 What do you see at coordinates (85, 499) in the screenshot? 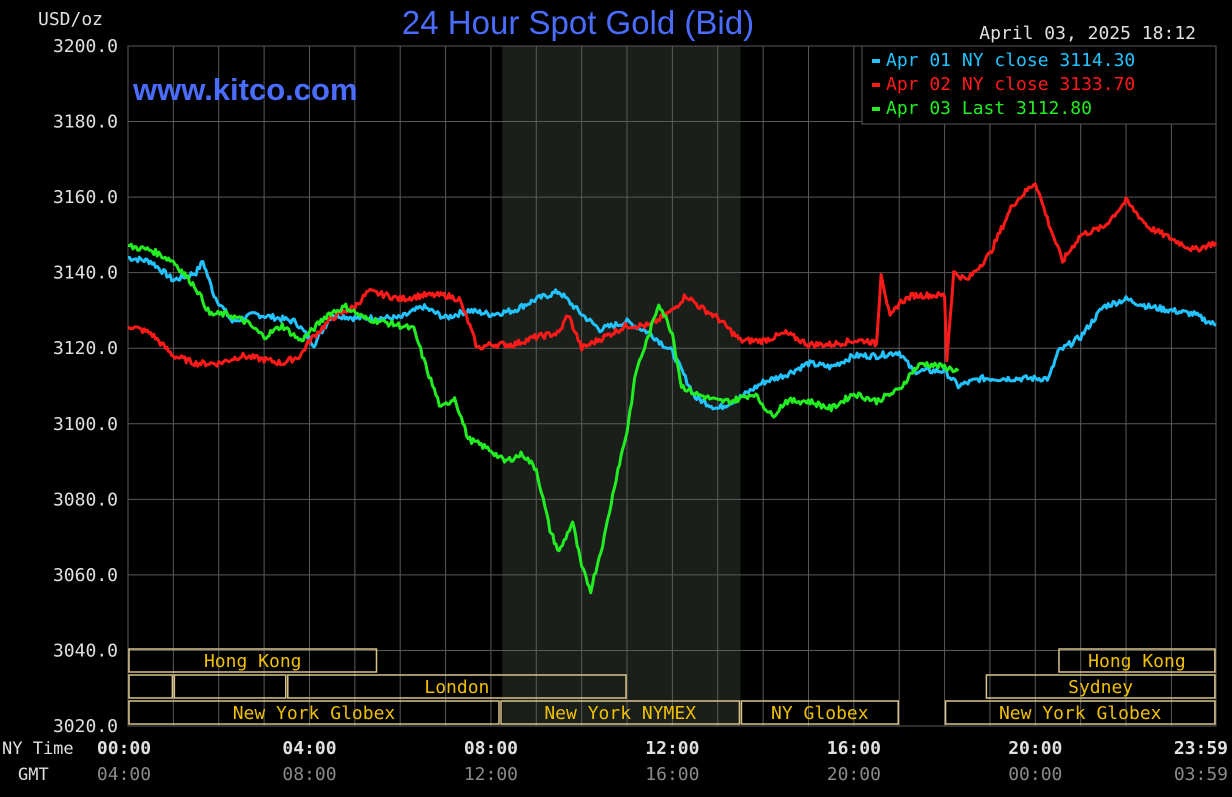
I see `y-tick-label: 3080.0` at bounding box center [85, 499].